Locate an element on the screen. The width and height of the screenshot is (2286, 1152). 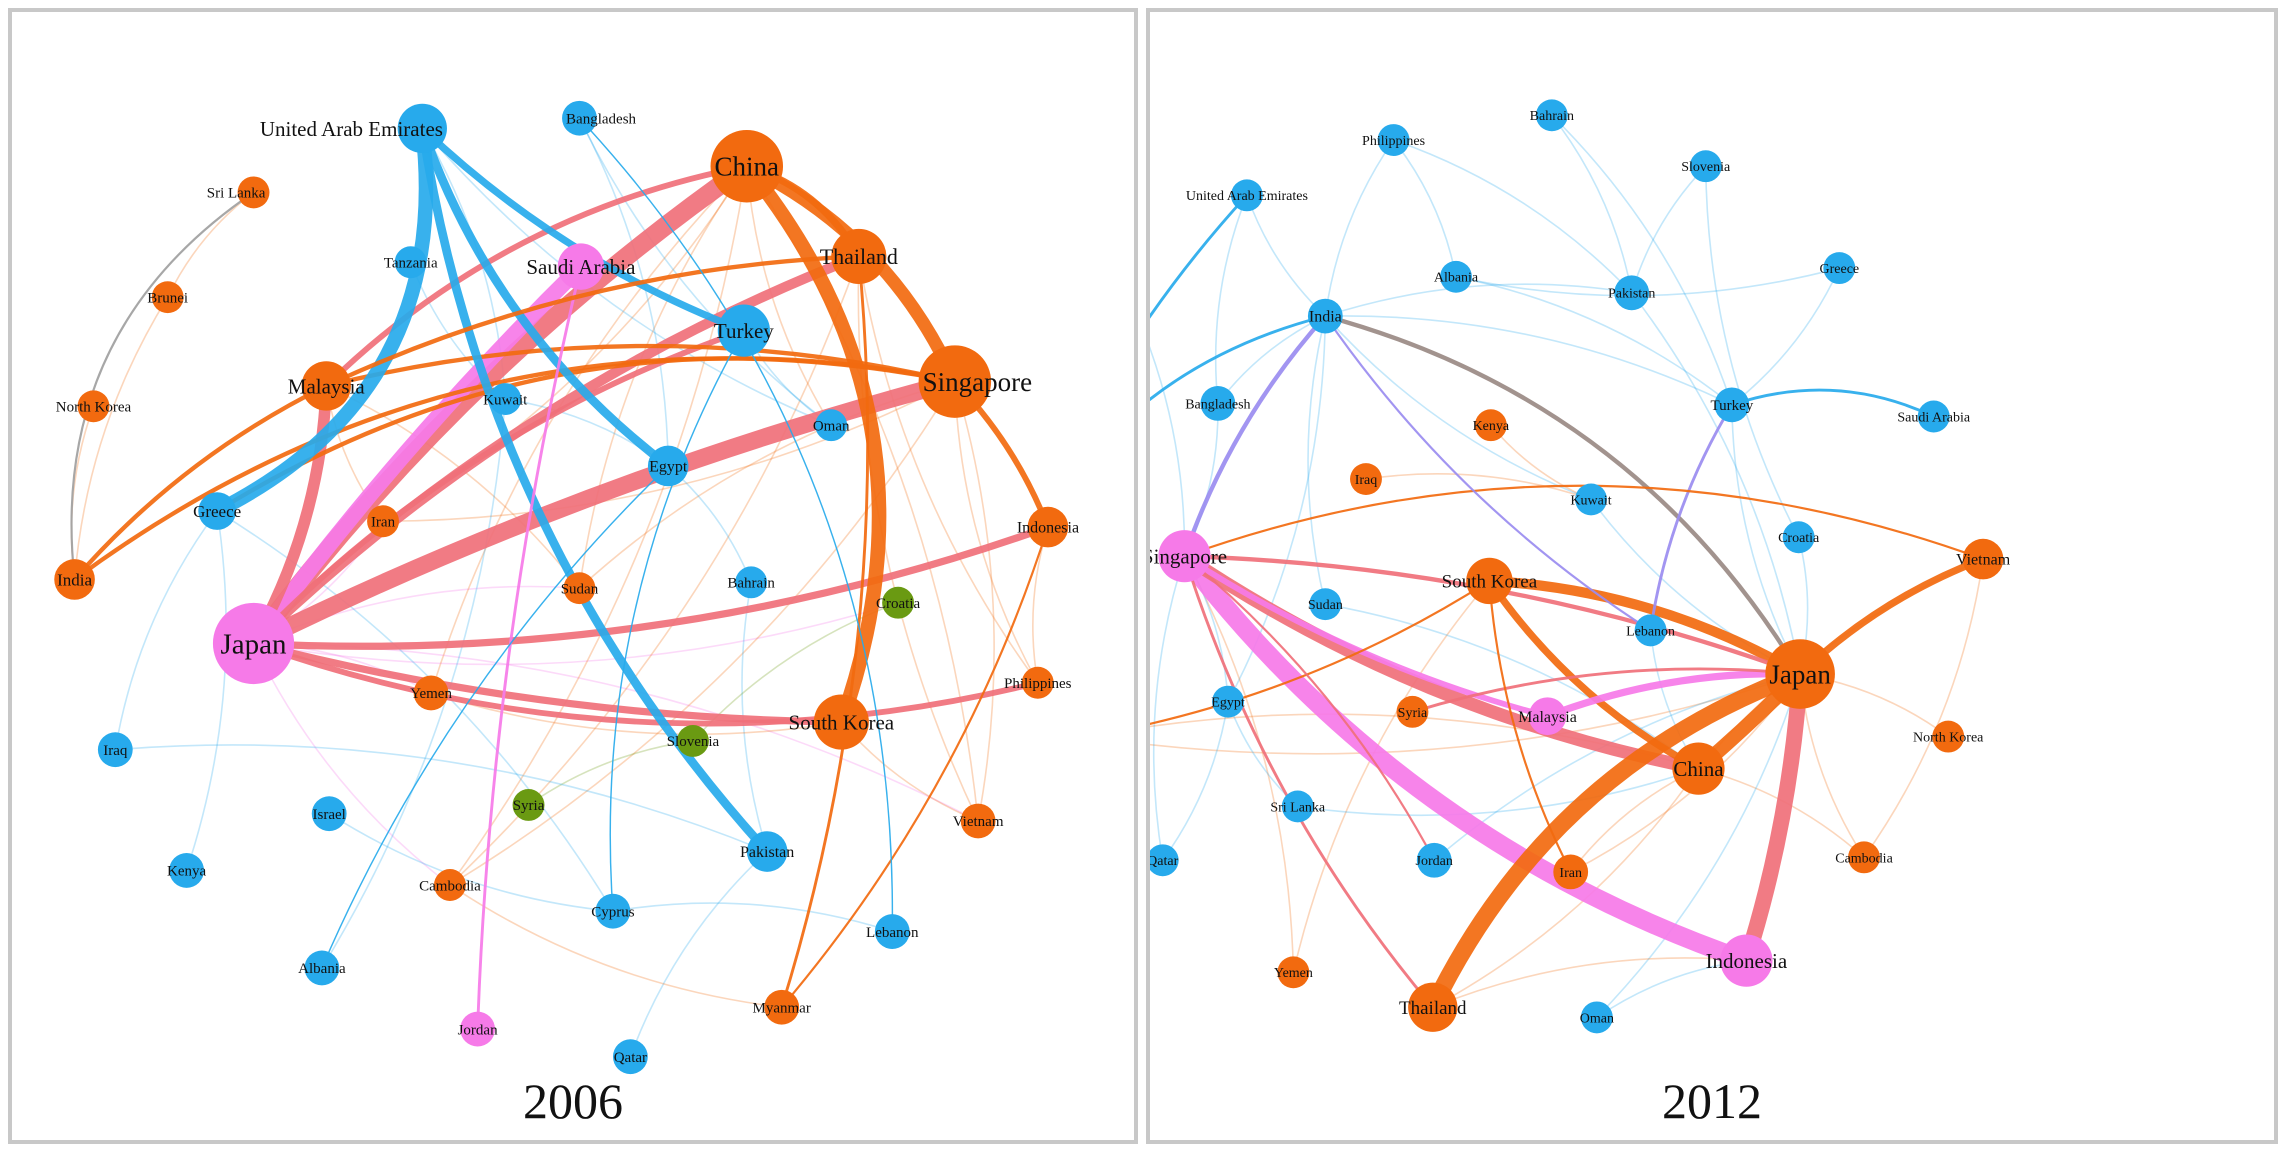
node-cyprus: Cyprus is located at coordinates (613, 911).